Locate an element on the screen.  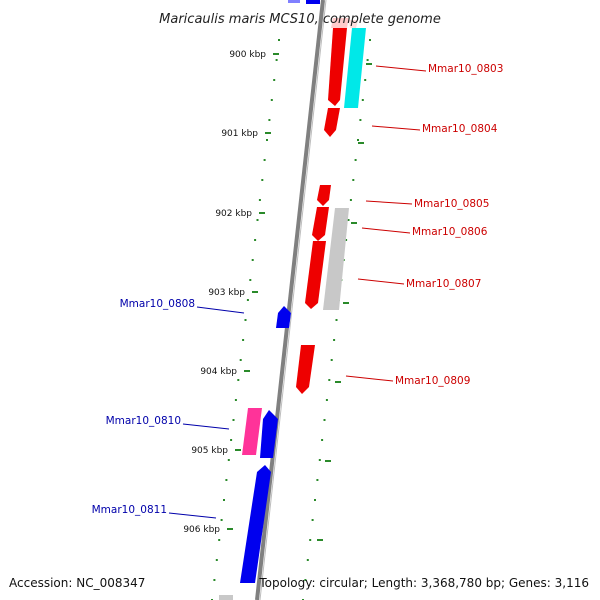
gene-label: Mmar10_0809 is located at coordinates (432, 381).